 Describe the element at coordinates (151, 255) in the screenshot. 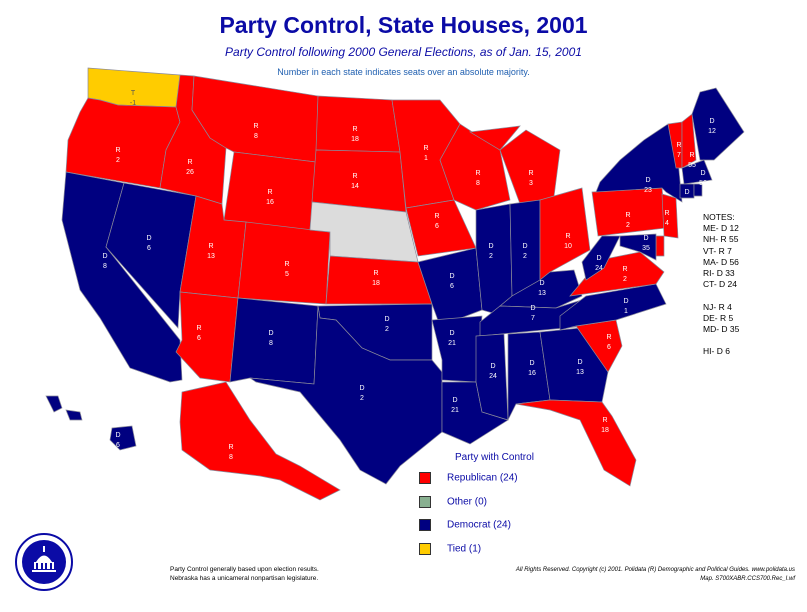

I see `state-nv` at that location.